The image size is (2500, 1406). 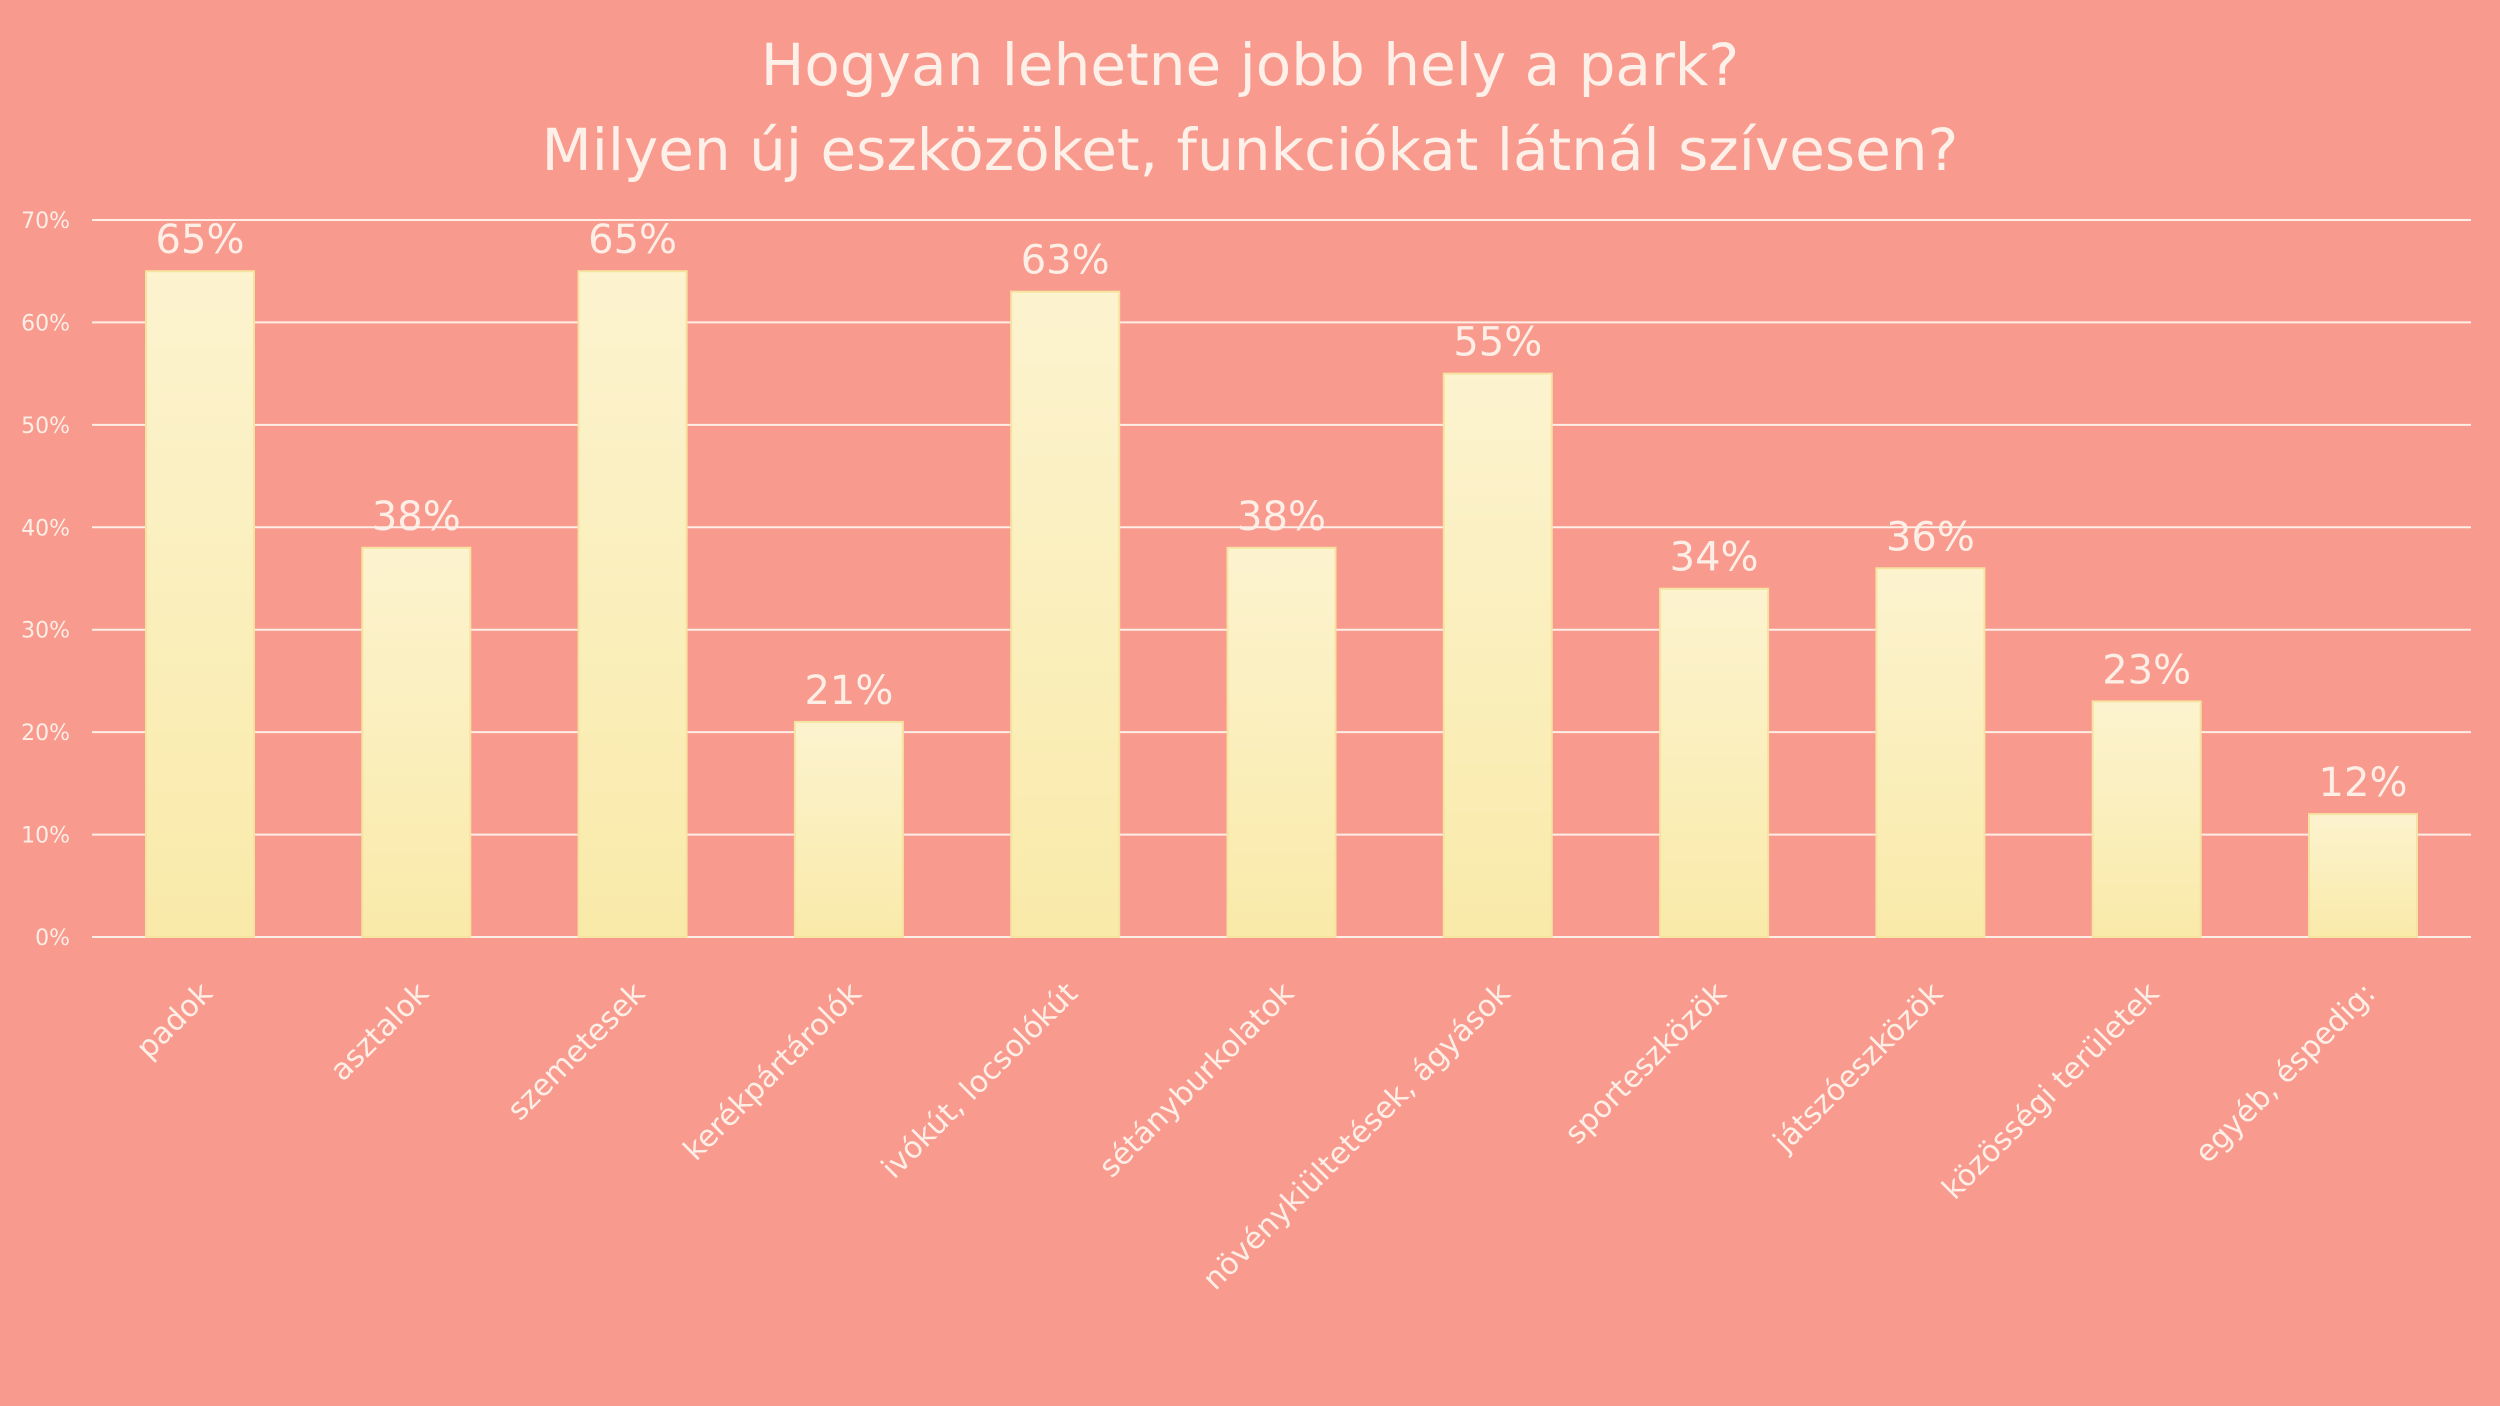 What do you see at coordinates (1065, 261) in the screenshot?
I see `data-label: 63%` at bounding box center [1065, 261].